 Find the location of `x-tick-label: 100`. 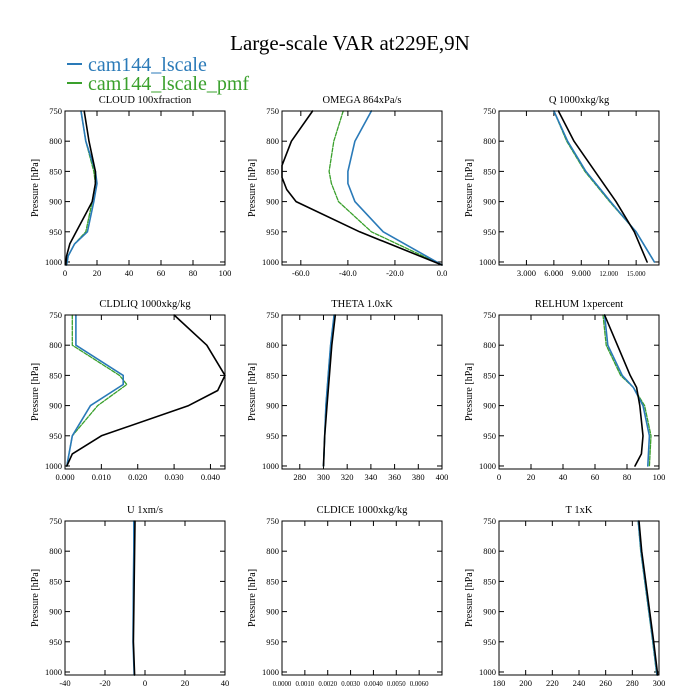

x-tick-label: 100 is located at coordinates (659, 477).